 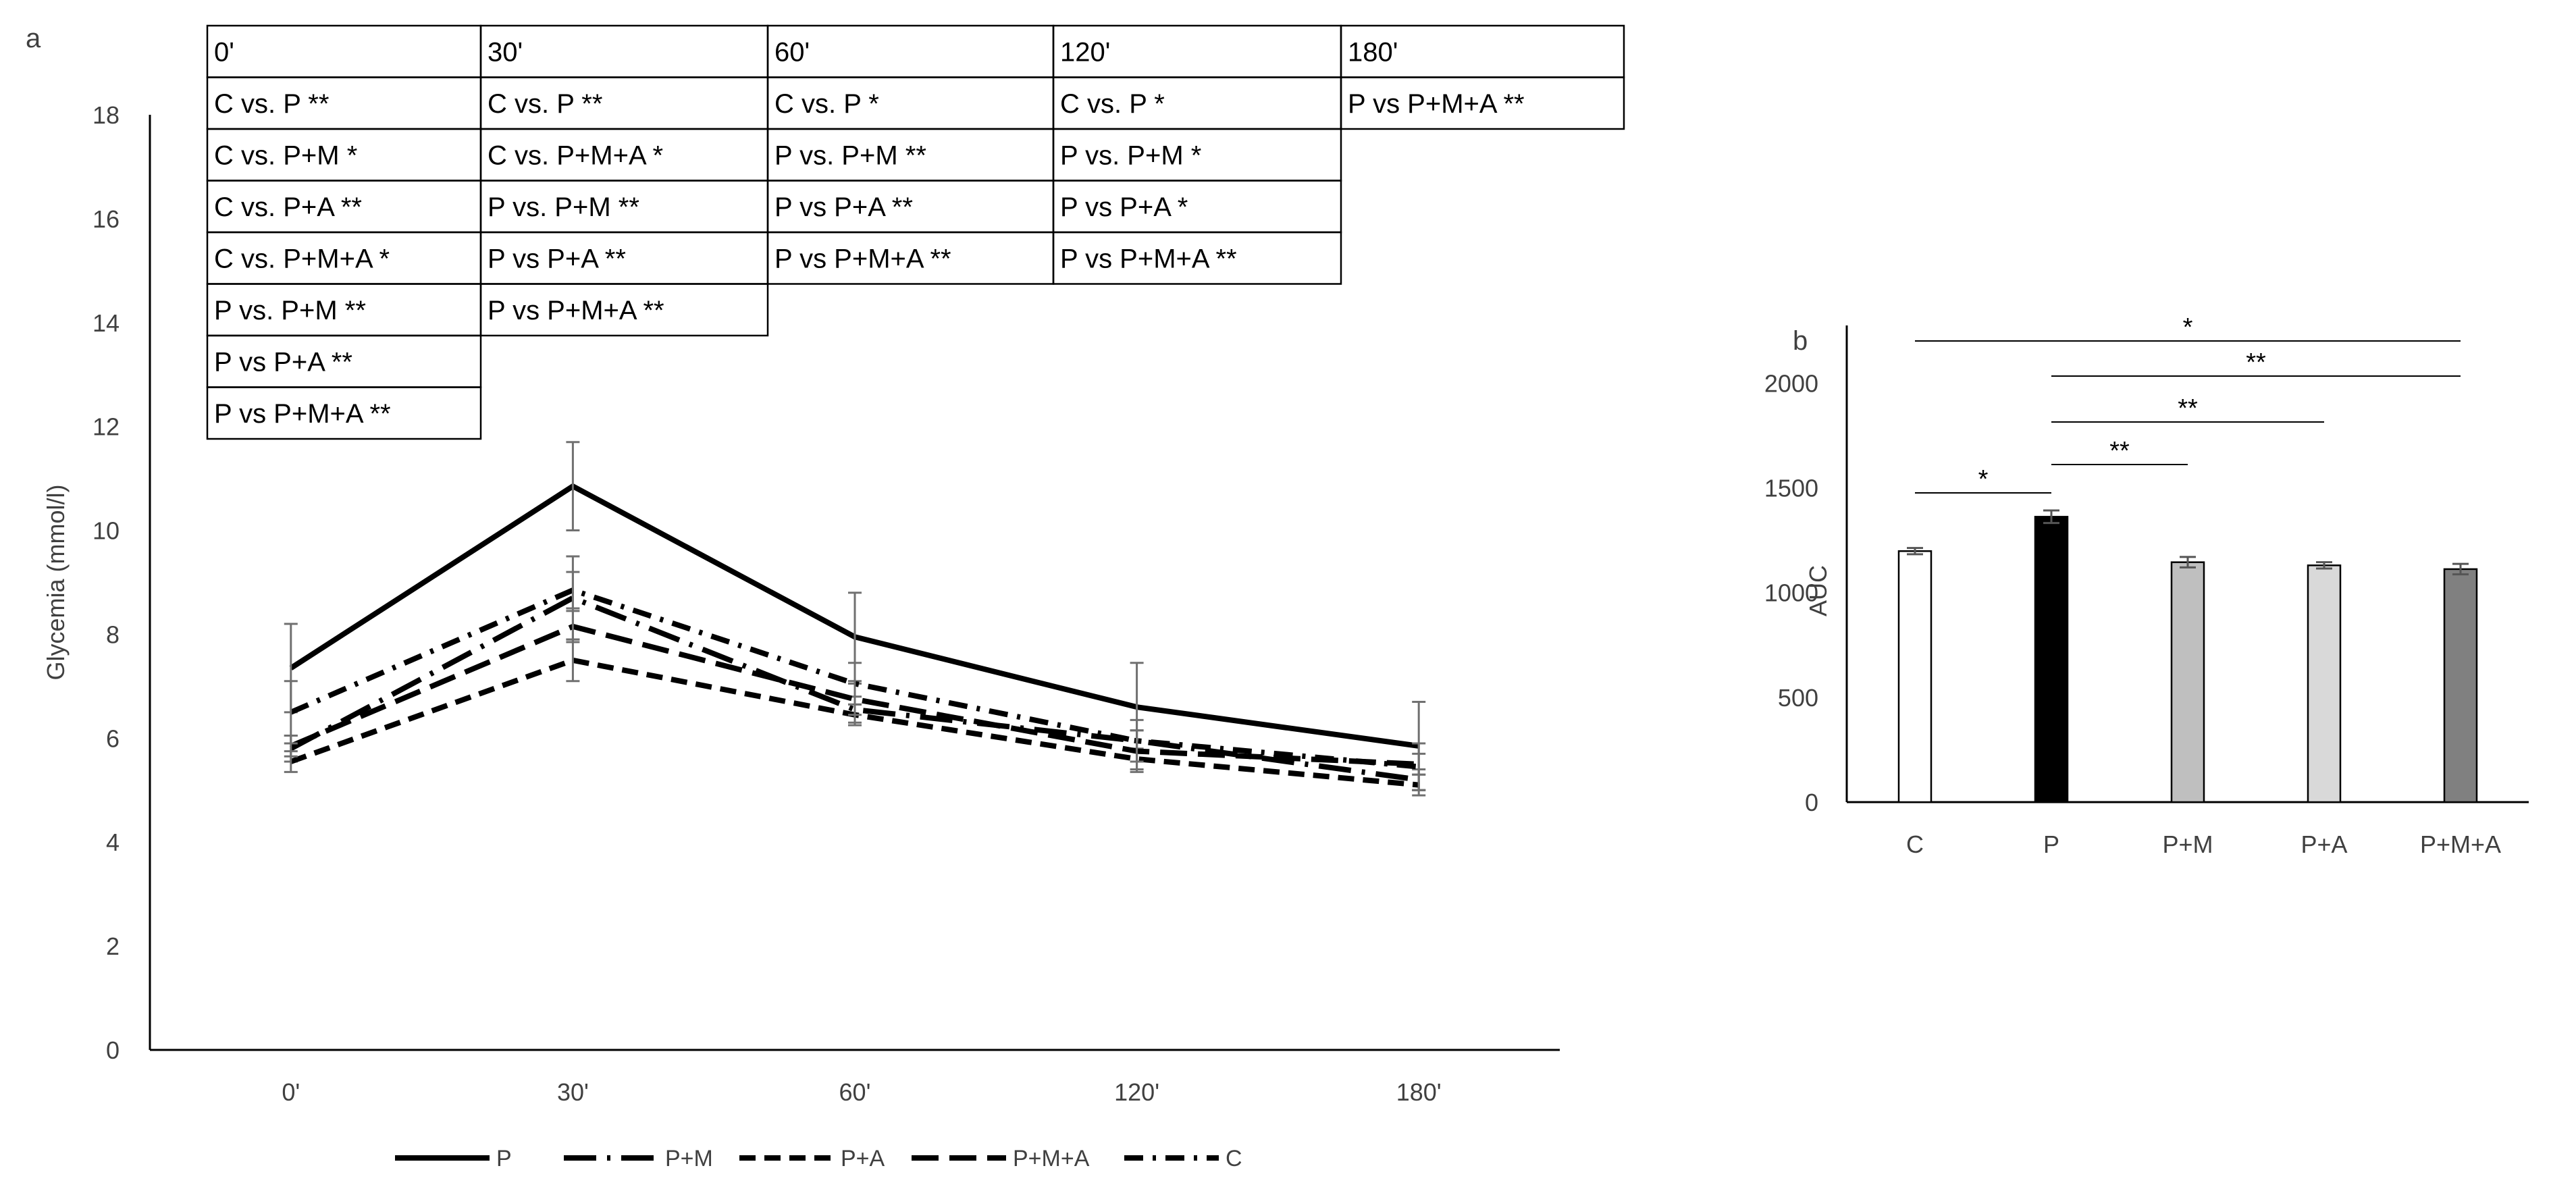 I want to click on series-line-p-plus-m, so click(x=854, y=689).